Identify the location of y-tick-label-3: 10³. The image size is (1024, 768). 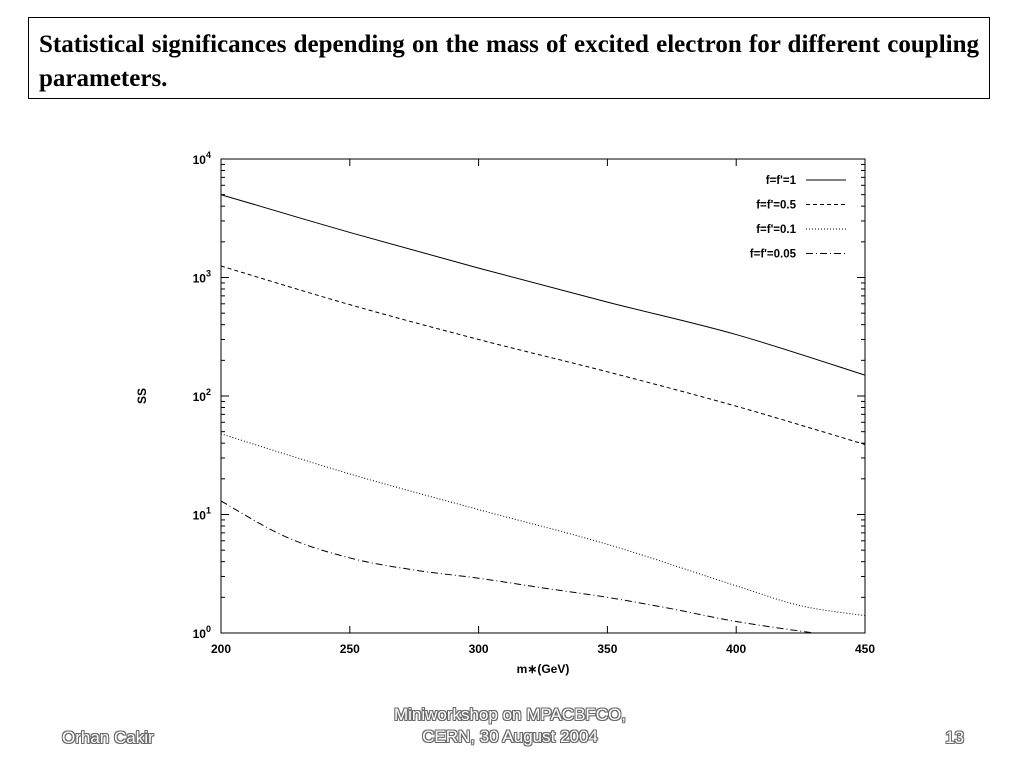
(202, 277).